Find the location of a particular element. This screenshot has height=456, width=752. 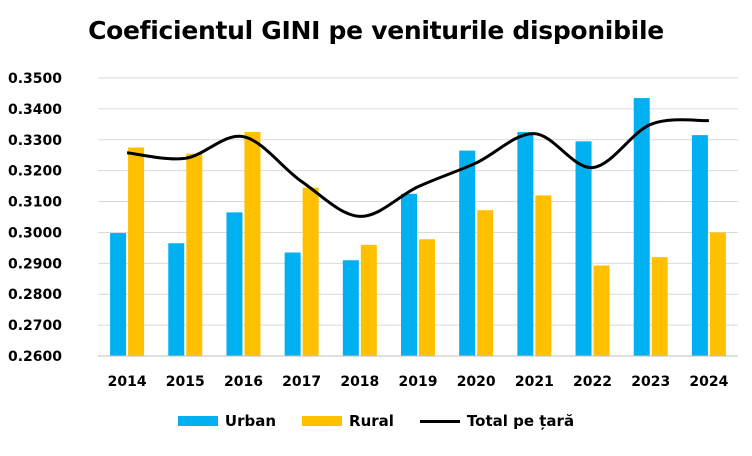

bar-urban-2020 is located at coordinates (467, 253).